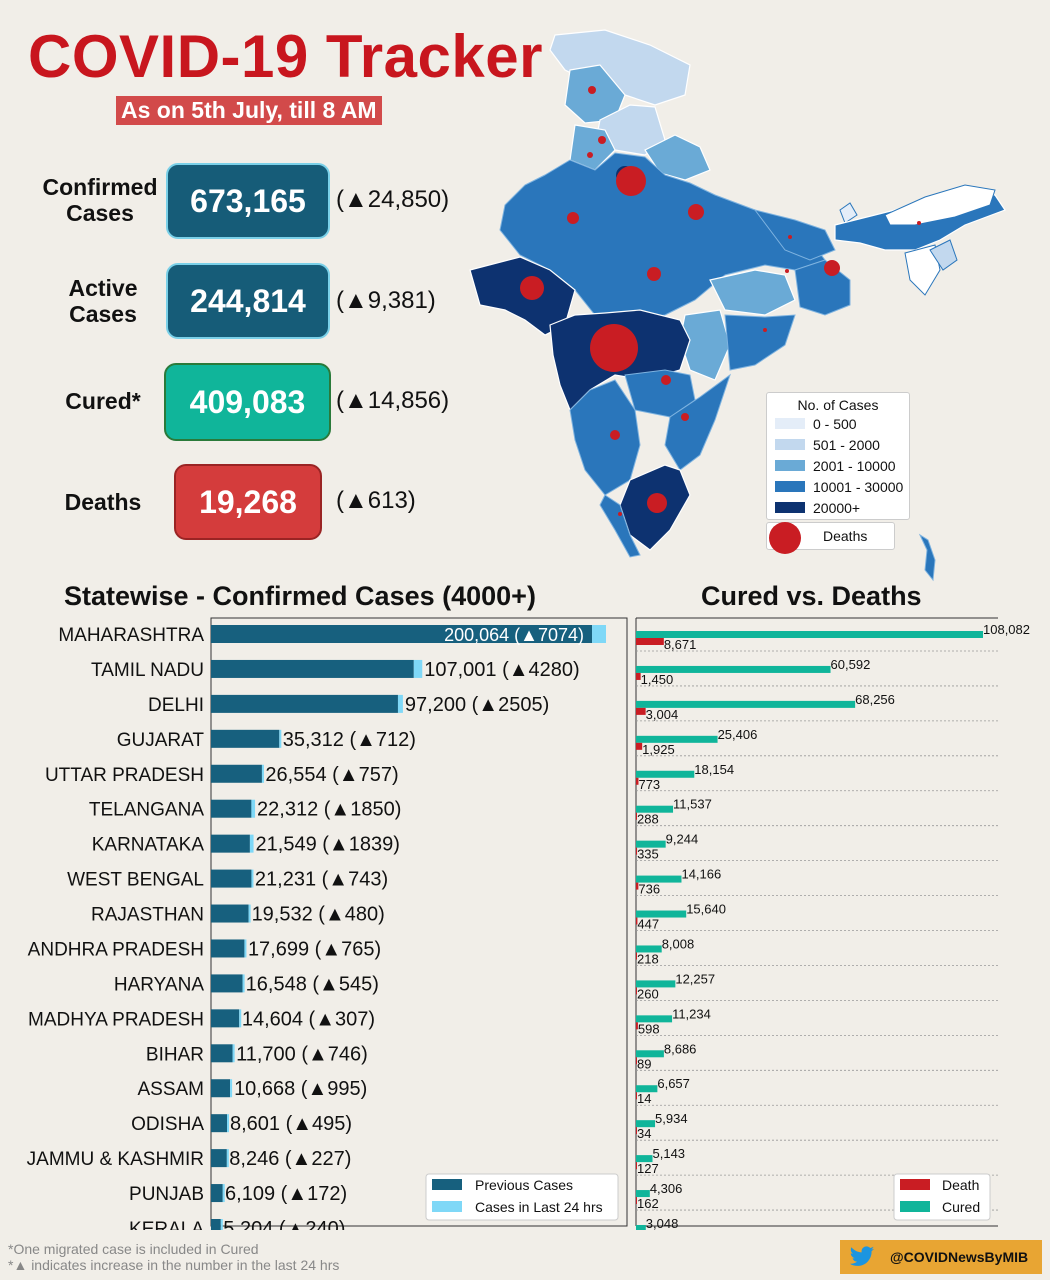 The image size is (1050, 1280). I want to click on death-value-label: 34, so click(644, 1133).